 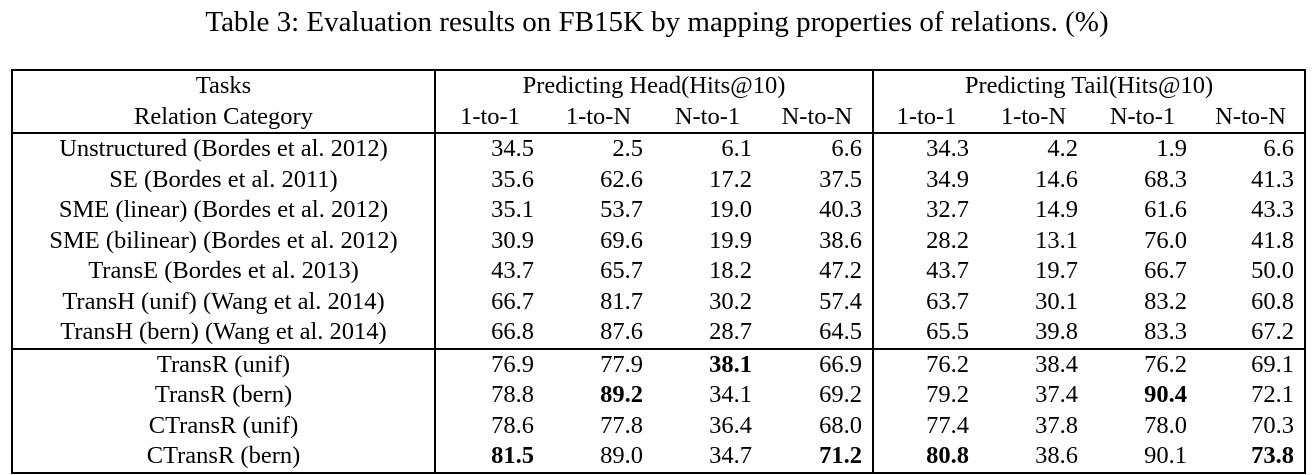 What do you see at coordinates (1062, 149) in the screenshot?
I see `table-cell: 4.2` at bounding box center [1062, 149].